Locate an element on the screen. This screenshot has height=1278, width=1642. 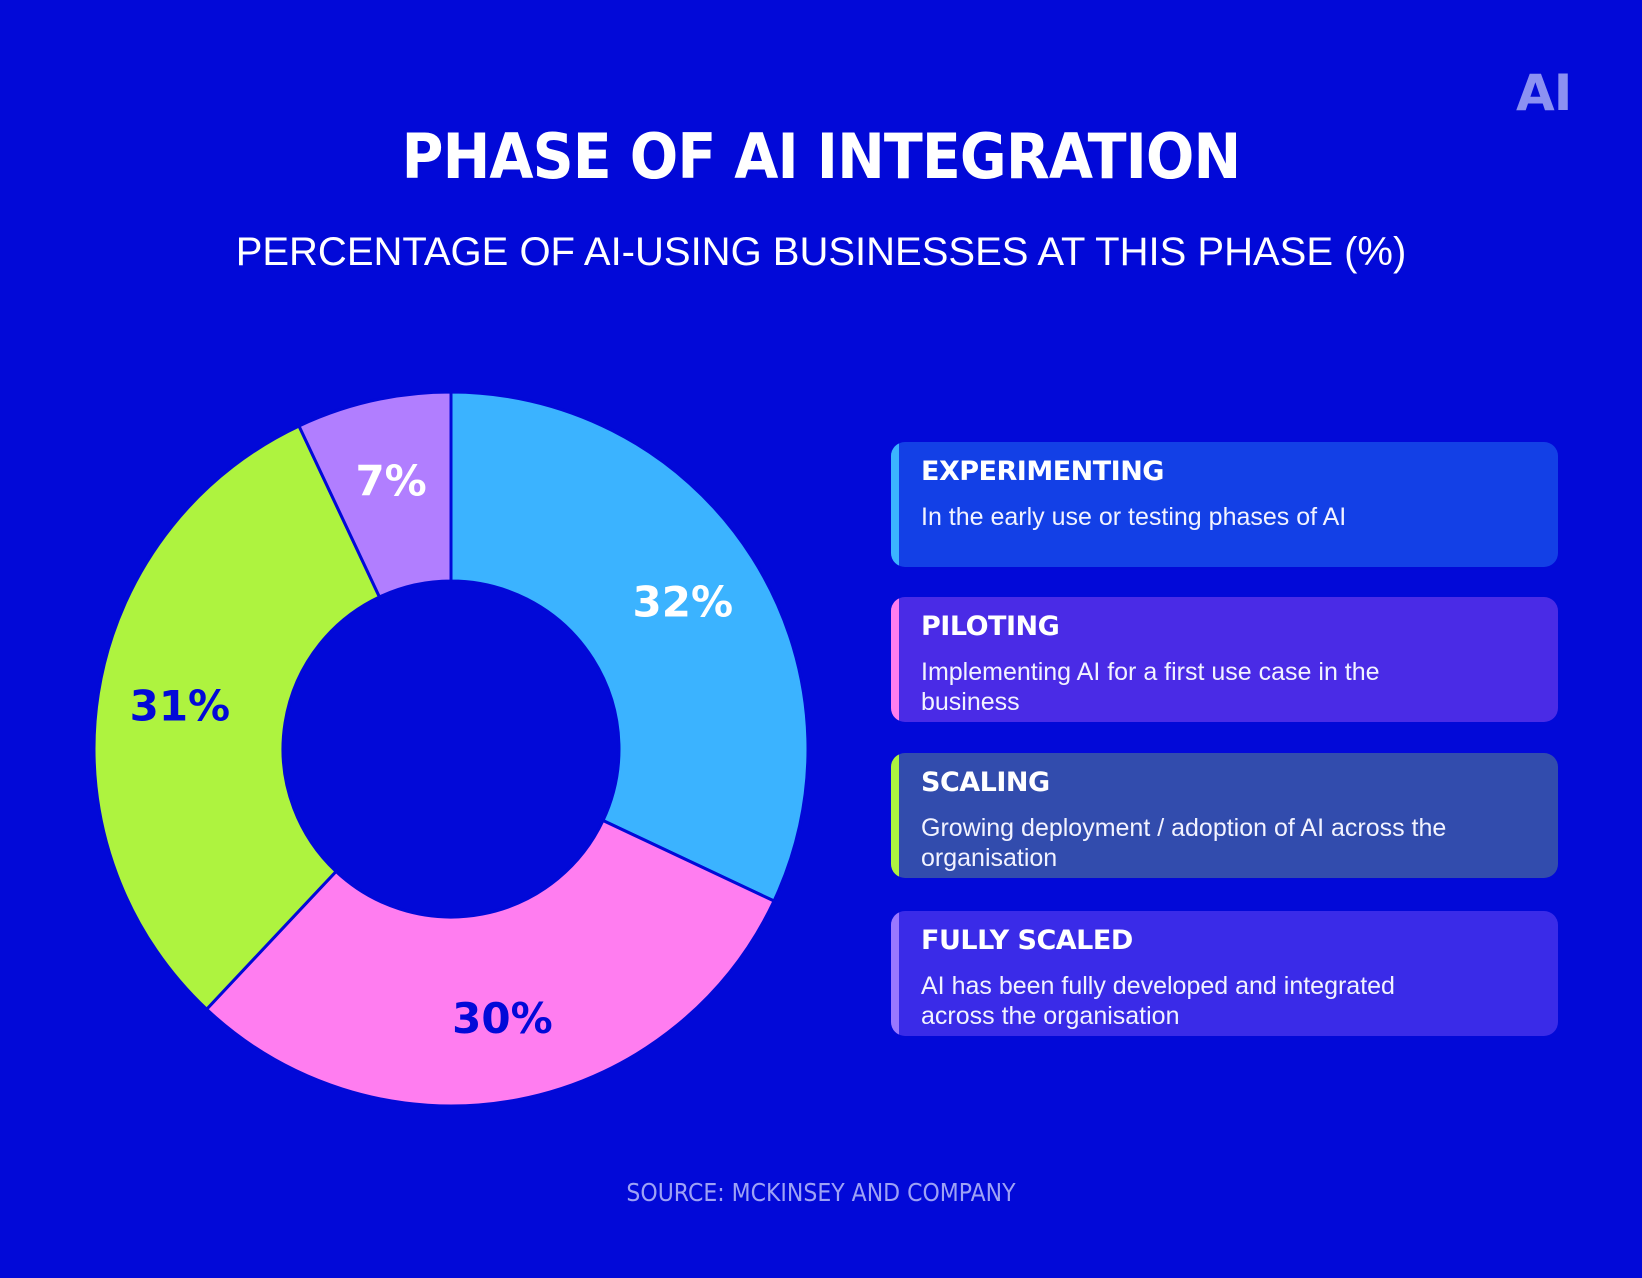
legend-title: EXPERIMENTING is located at coordinates (1042, 471).